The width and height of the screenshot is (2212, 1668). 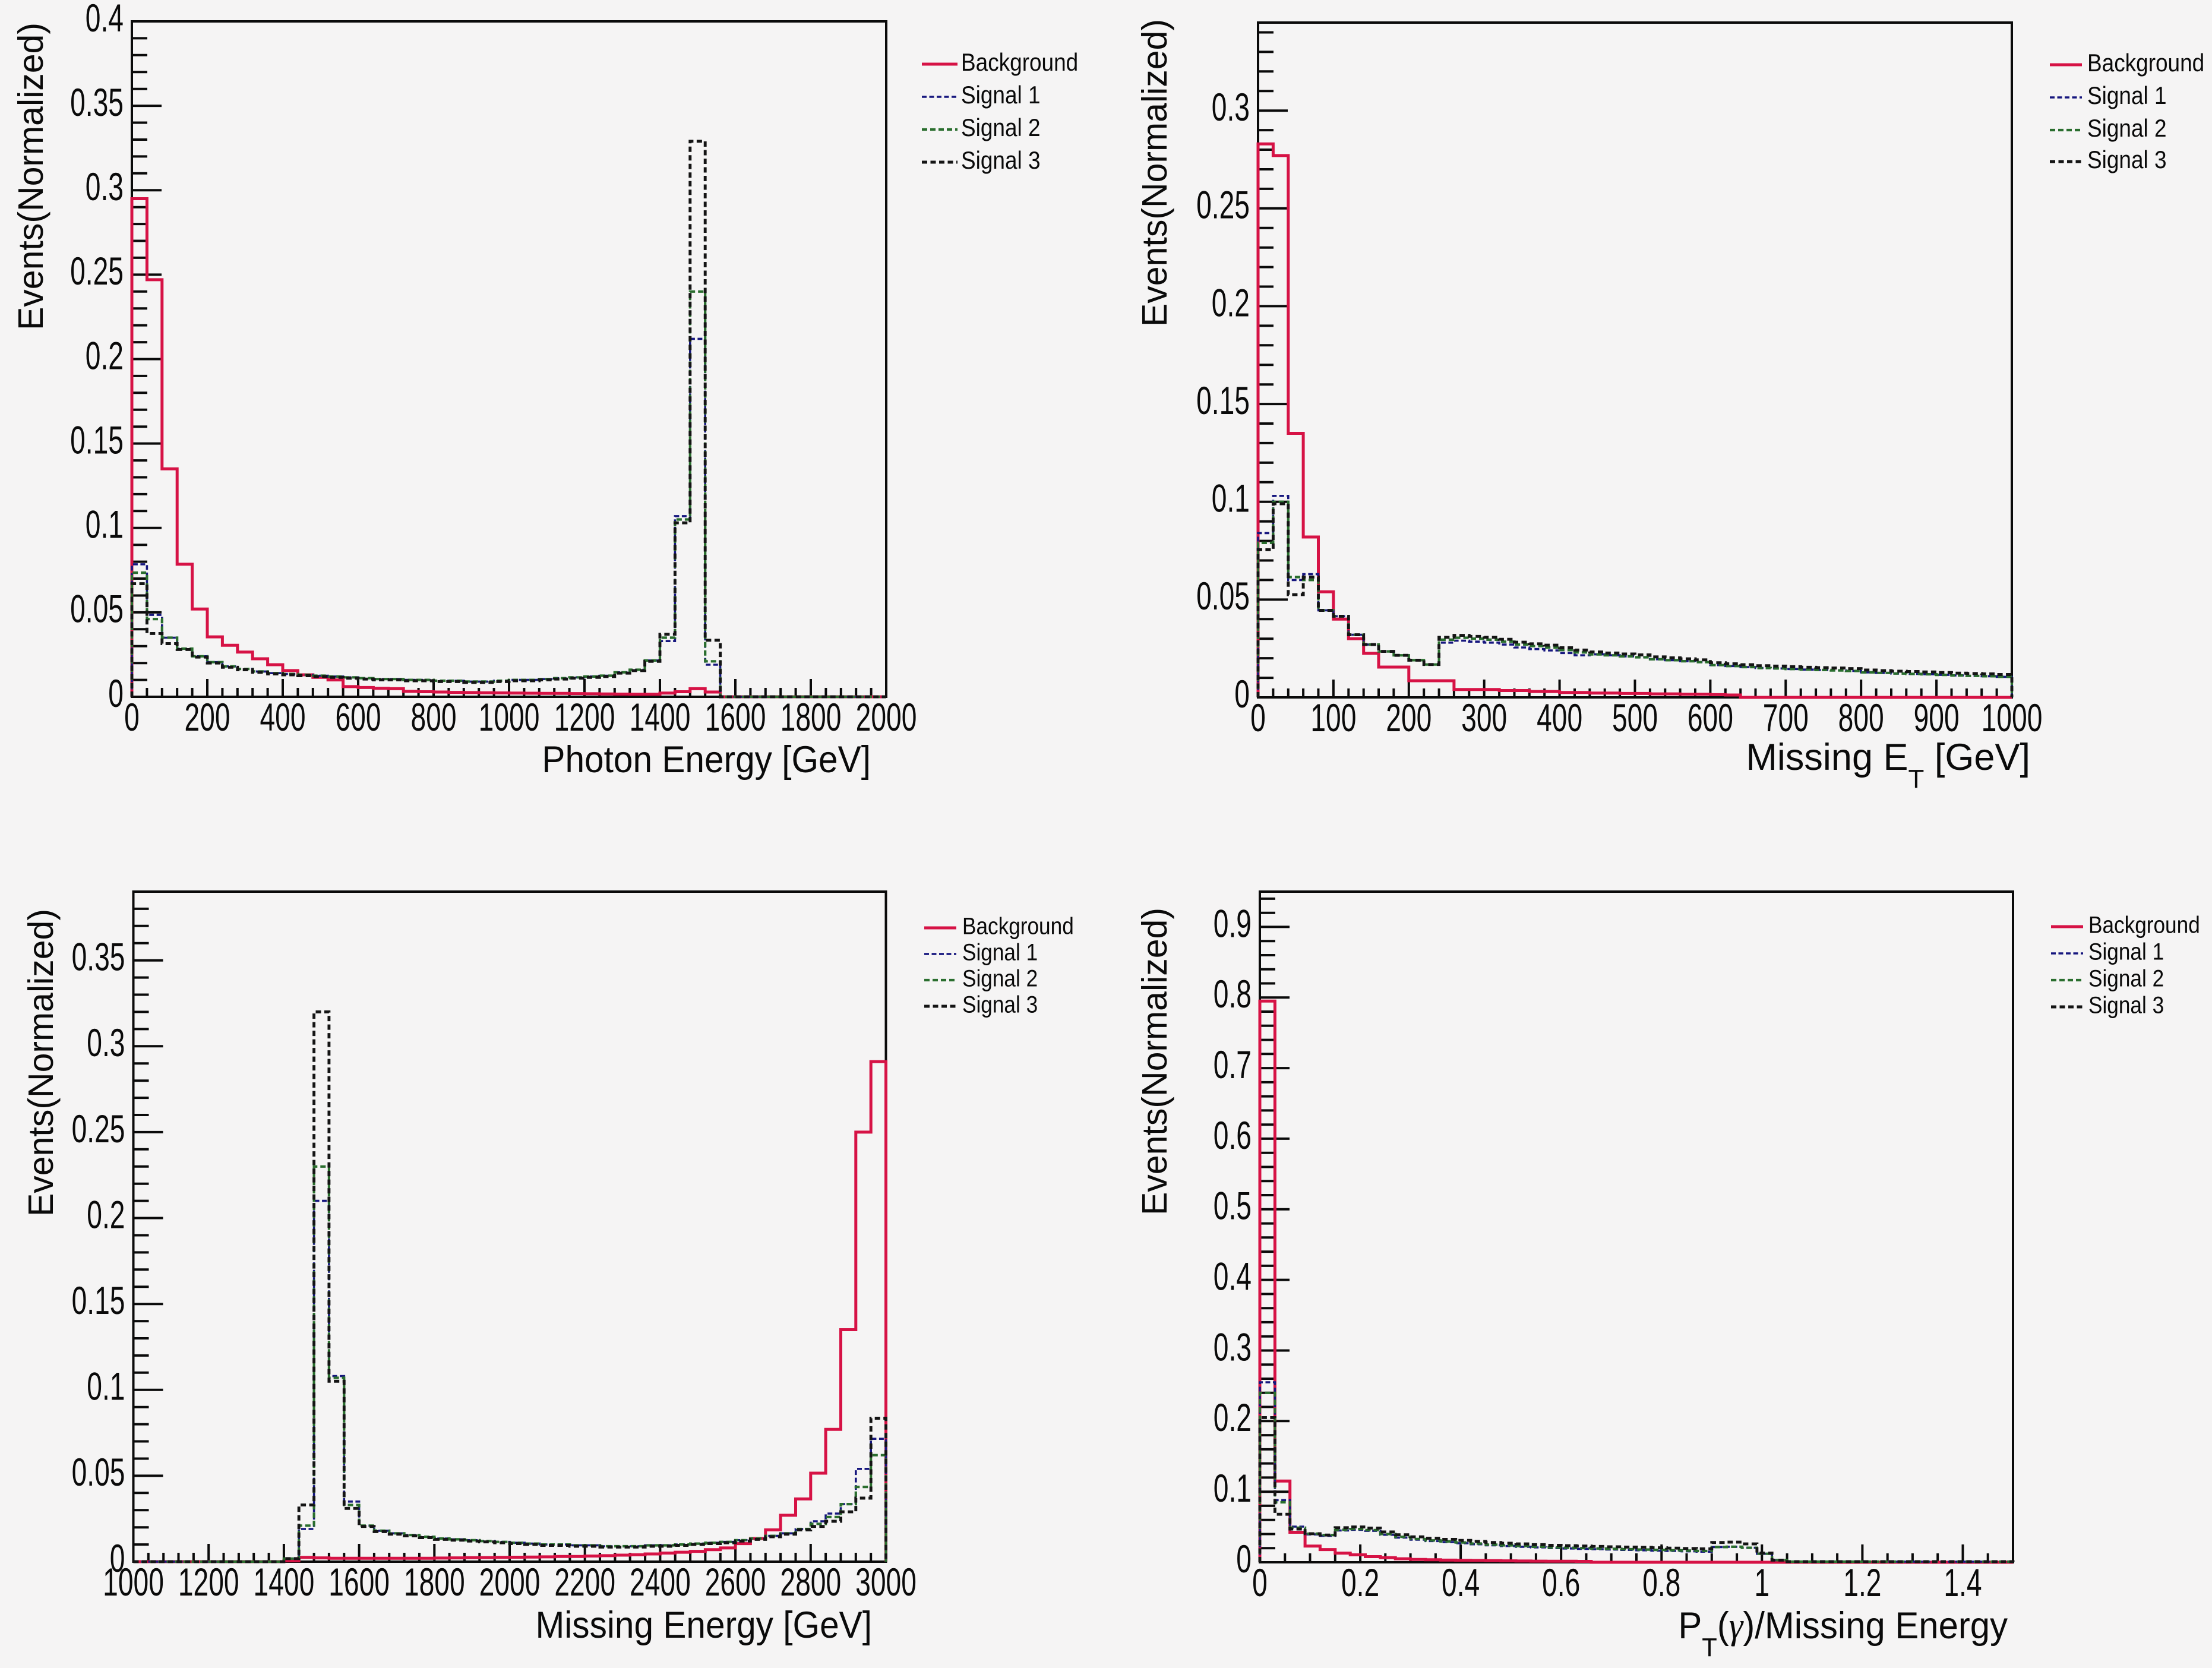 I want to click on svg-text: 2800, so click(x=810, y=1582).